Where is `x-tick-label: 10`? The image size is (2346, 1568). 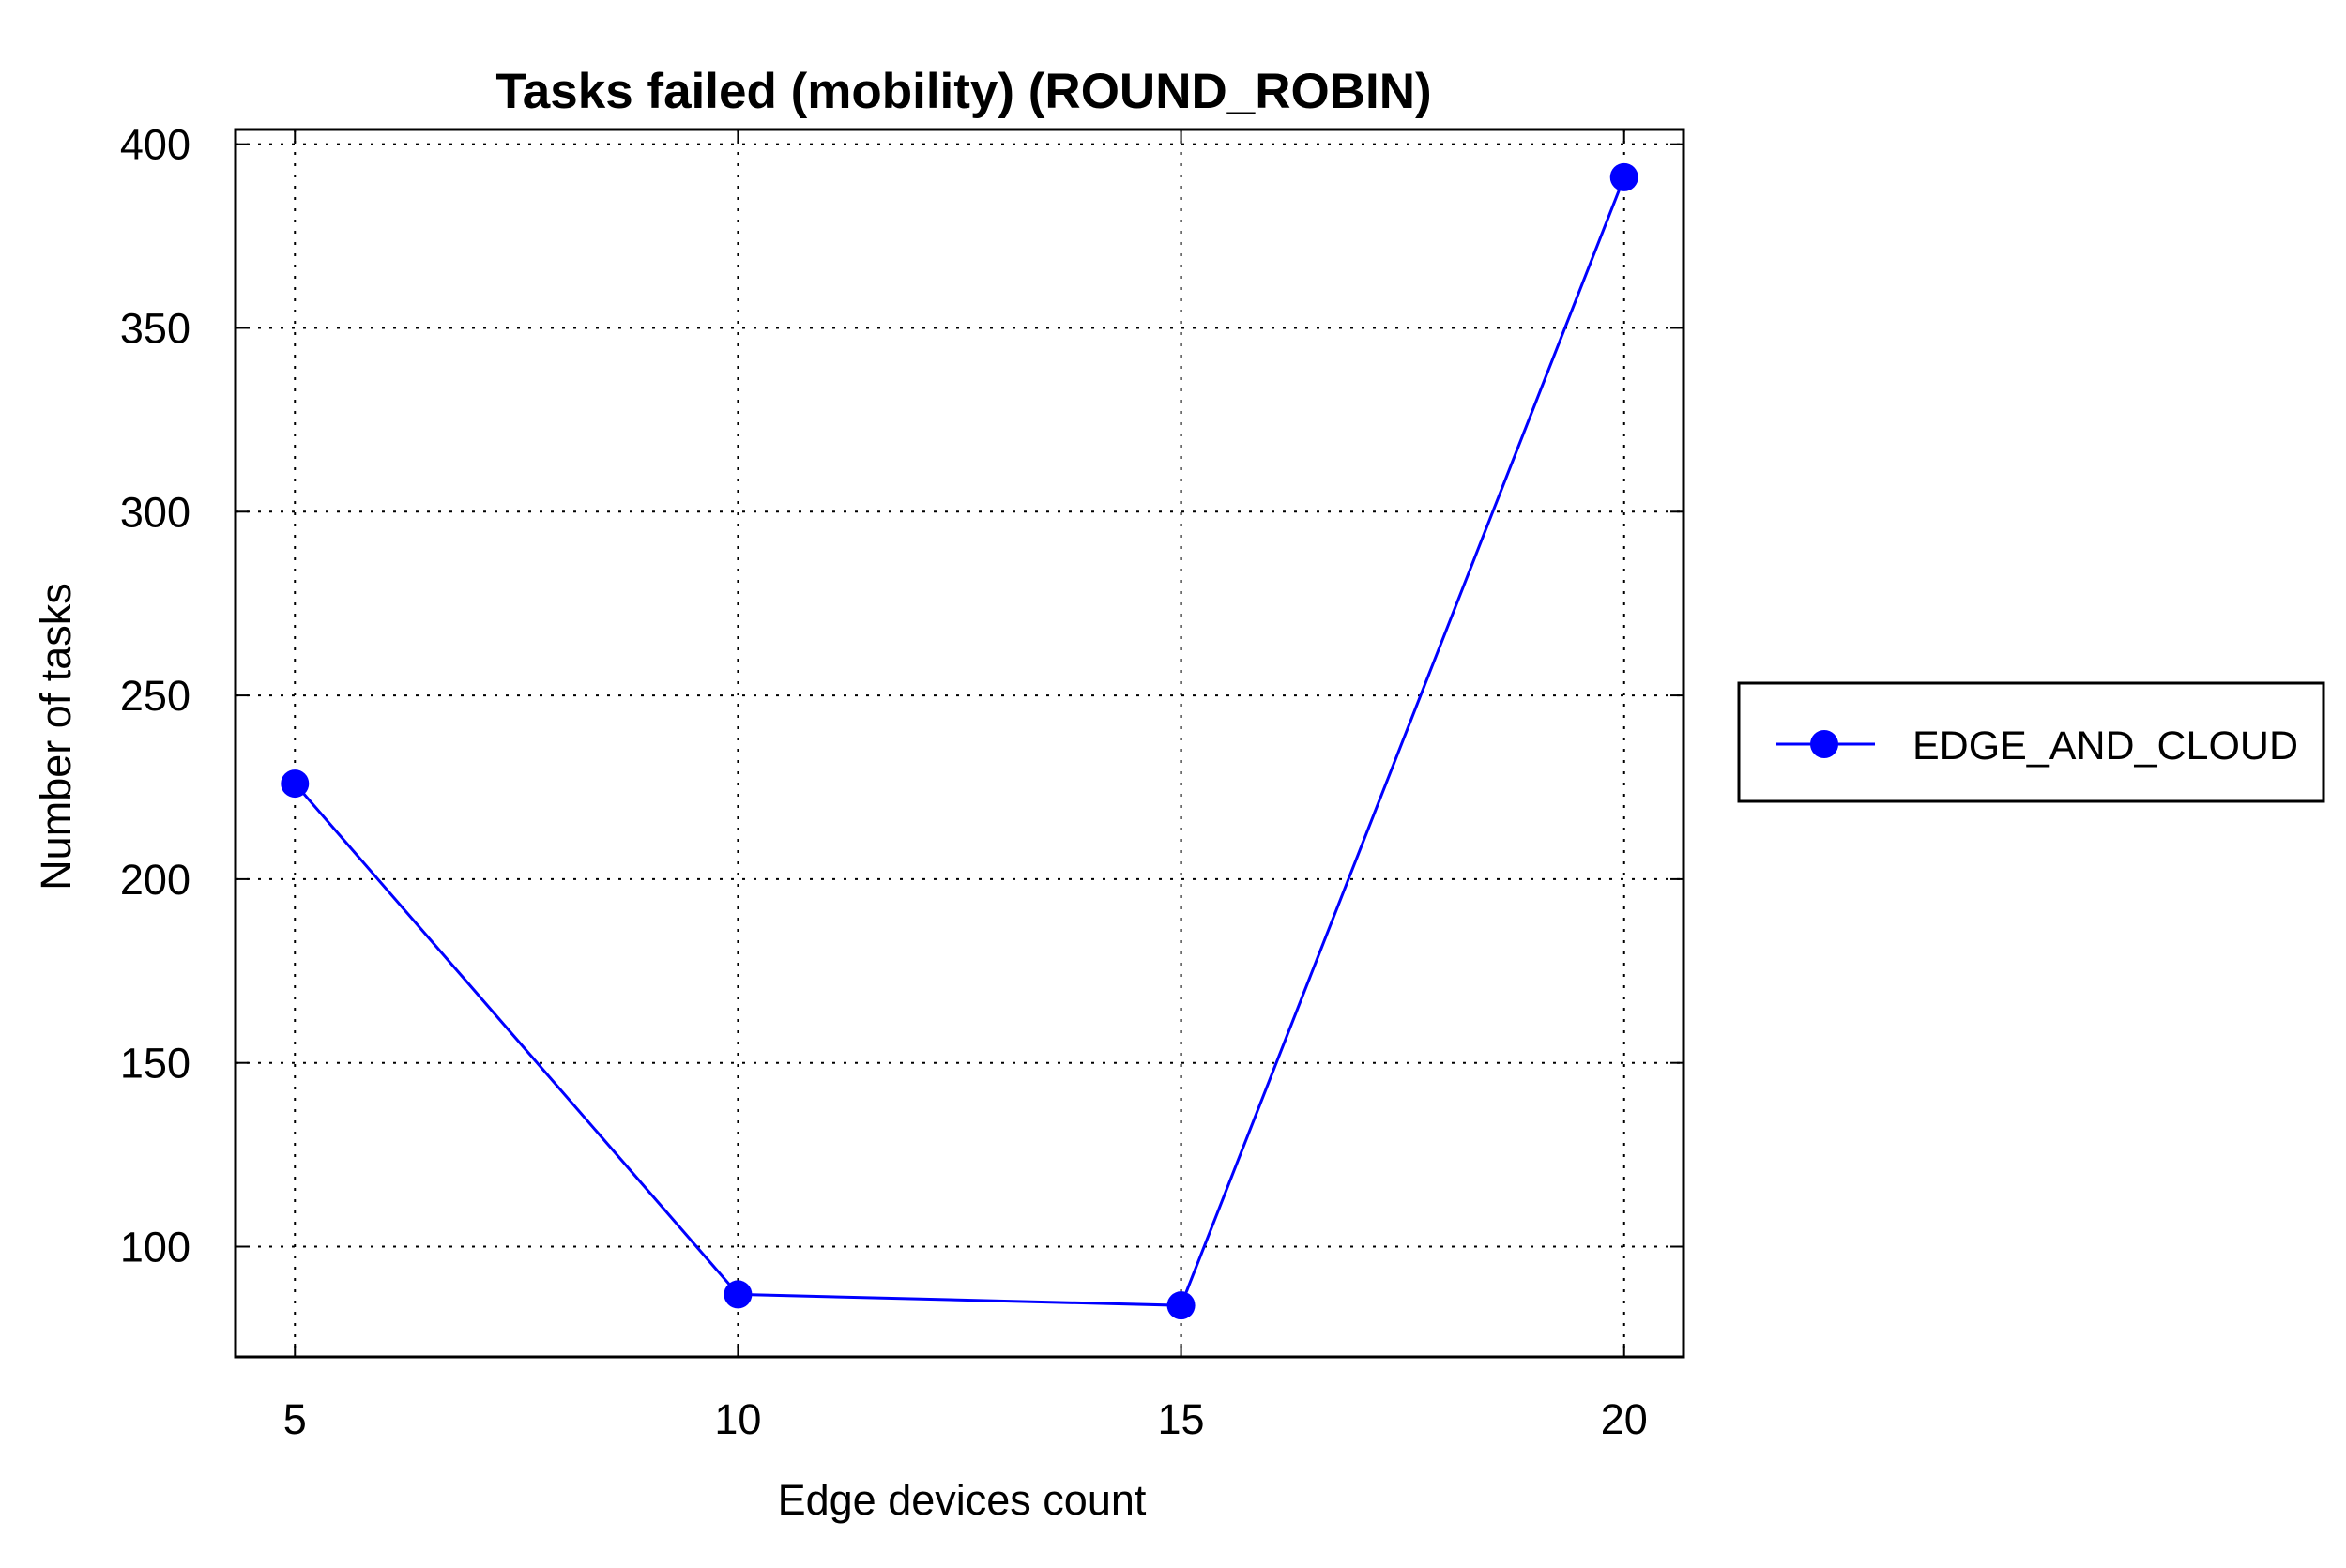 x-tick-label: 10 is located at coordinates (738, 1419).